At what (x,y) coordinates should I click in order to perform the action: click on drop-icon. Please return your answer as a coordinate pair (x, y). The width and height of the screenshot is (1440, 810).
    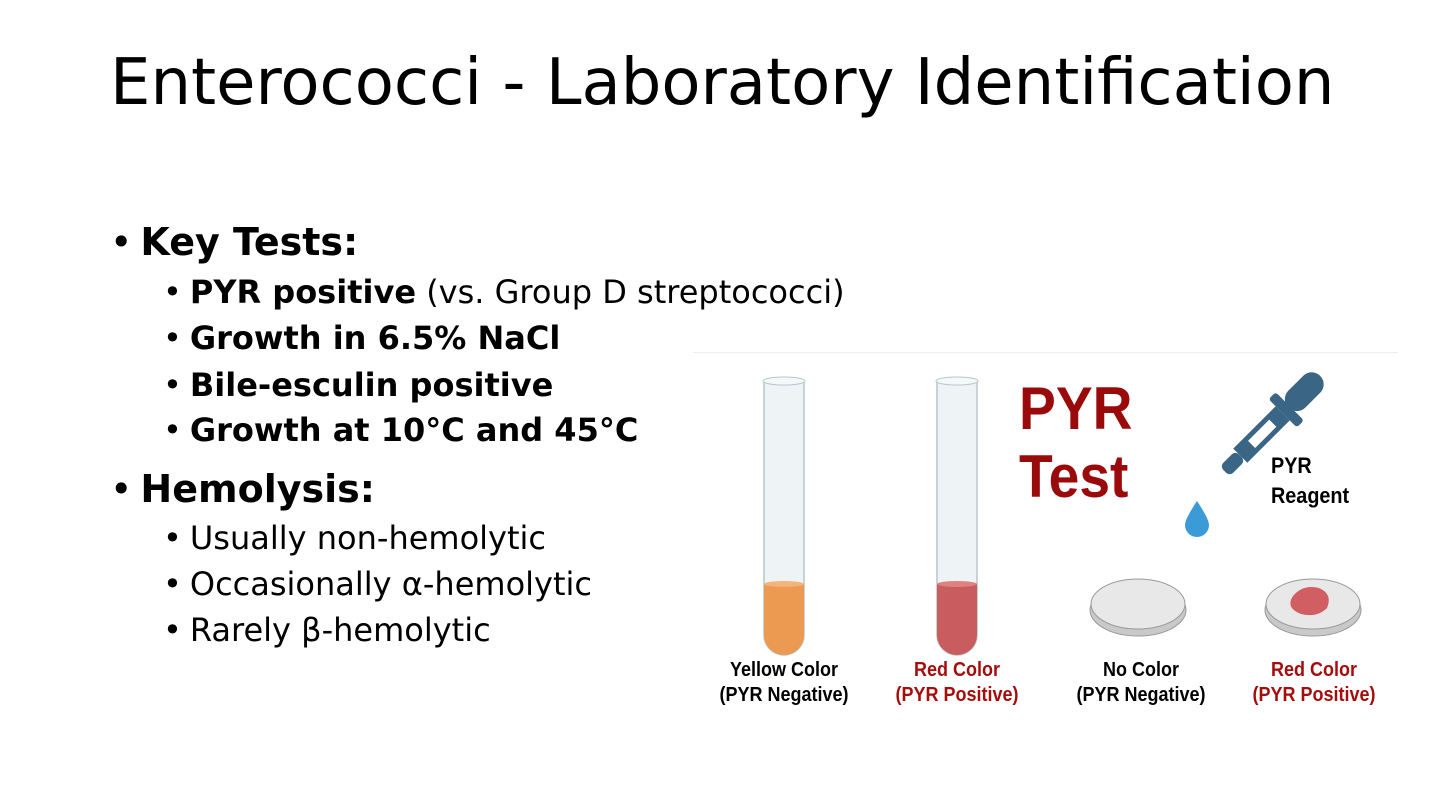
    Looking at the image, I should click on (1197, 519).